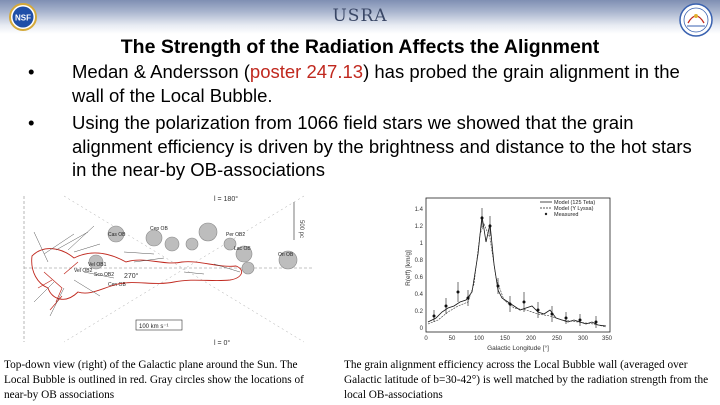  I want to click on measured-points, so click(515, 268).